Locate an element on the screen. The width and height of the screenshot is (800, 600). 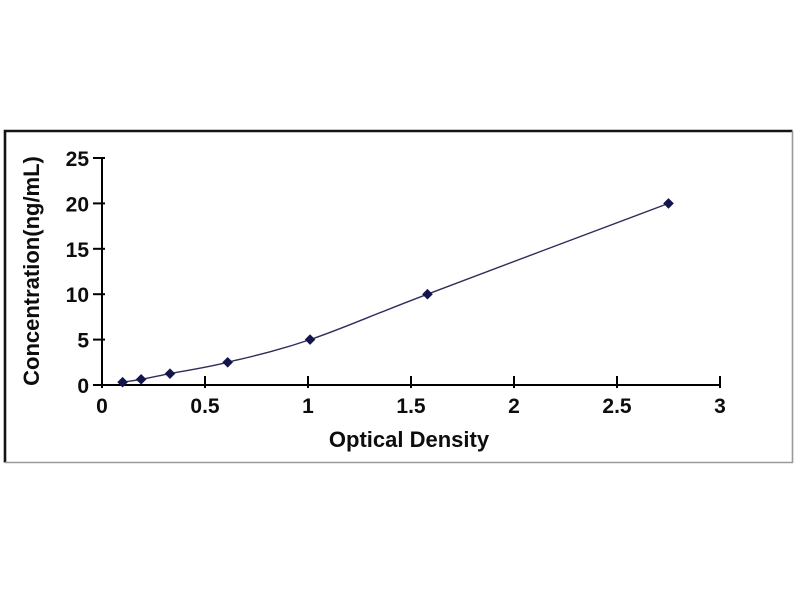
x-tick-label: 1 is located at coordinates (308, 406).